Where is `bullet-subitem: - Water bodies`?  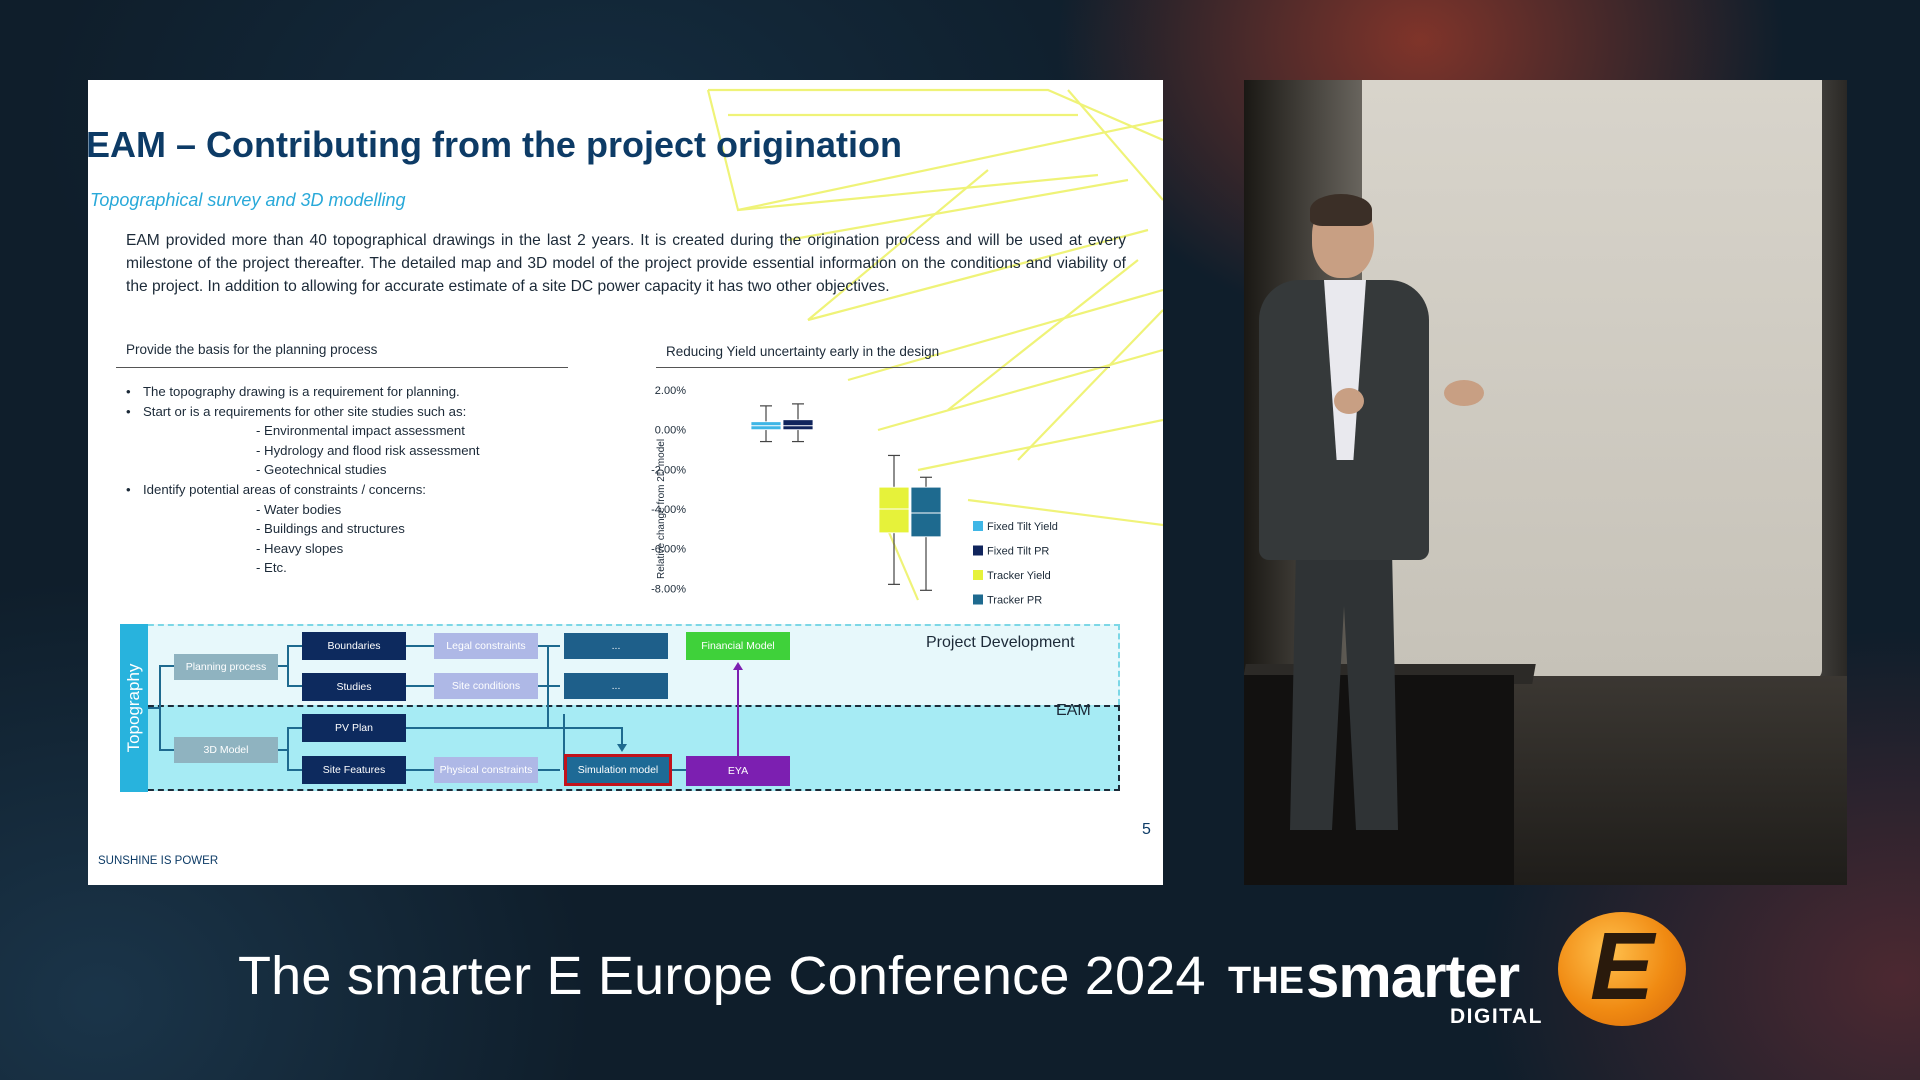
bullet-subitem: - Water bodies is located at coordinates (299, 509).